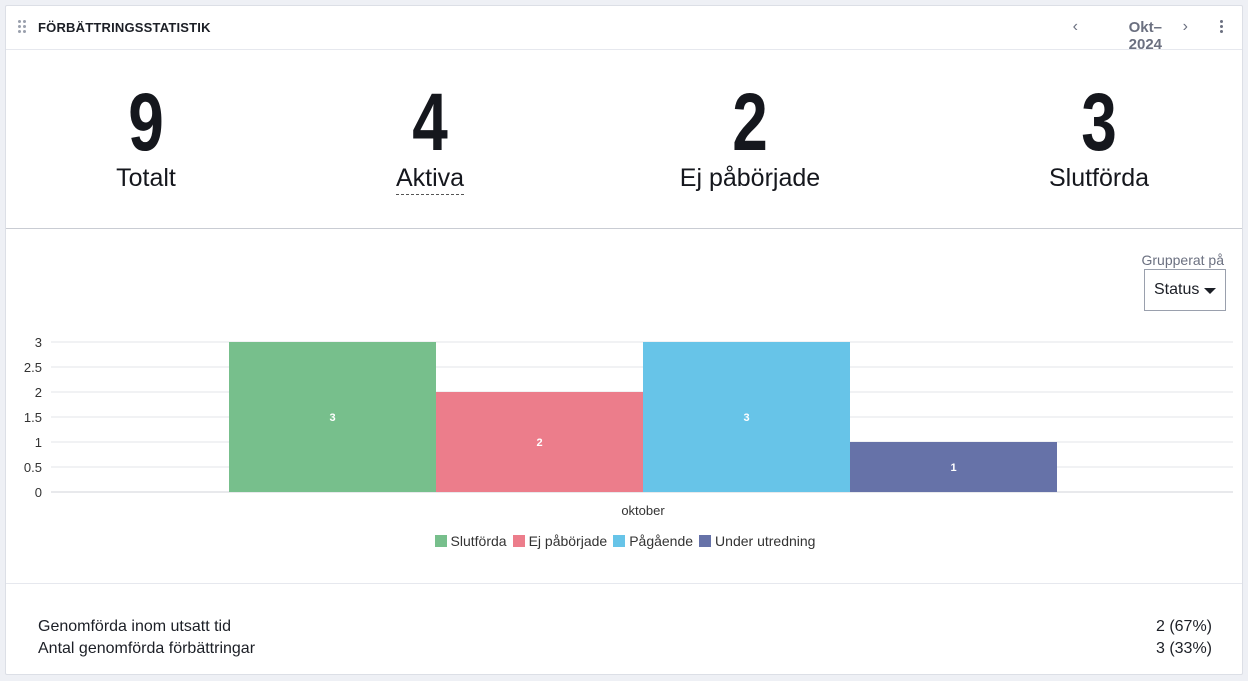  I want to click on footer-value: 3 (33%), so click(1183, 648).